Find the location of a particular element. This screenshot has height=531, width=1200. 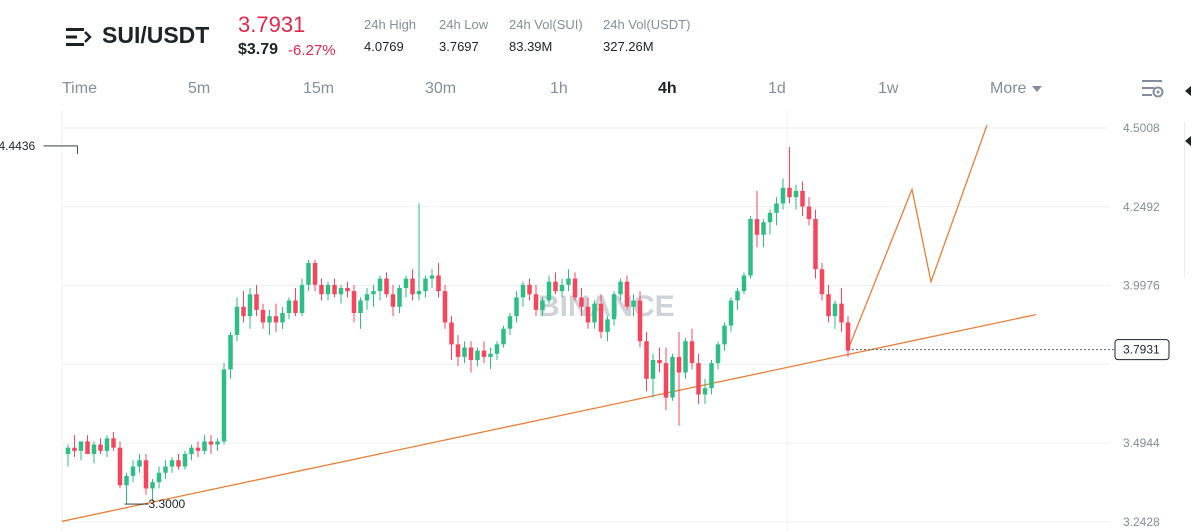

tab-1d: 1d is located at coordinates (777, 88).